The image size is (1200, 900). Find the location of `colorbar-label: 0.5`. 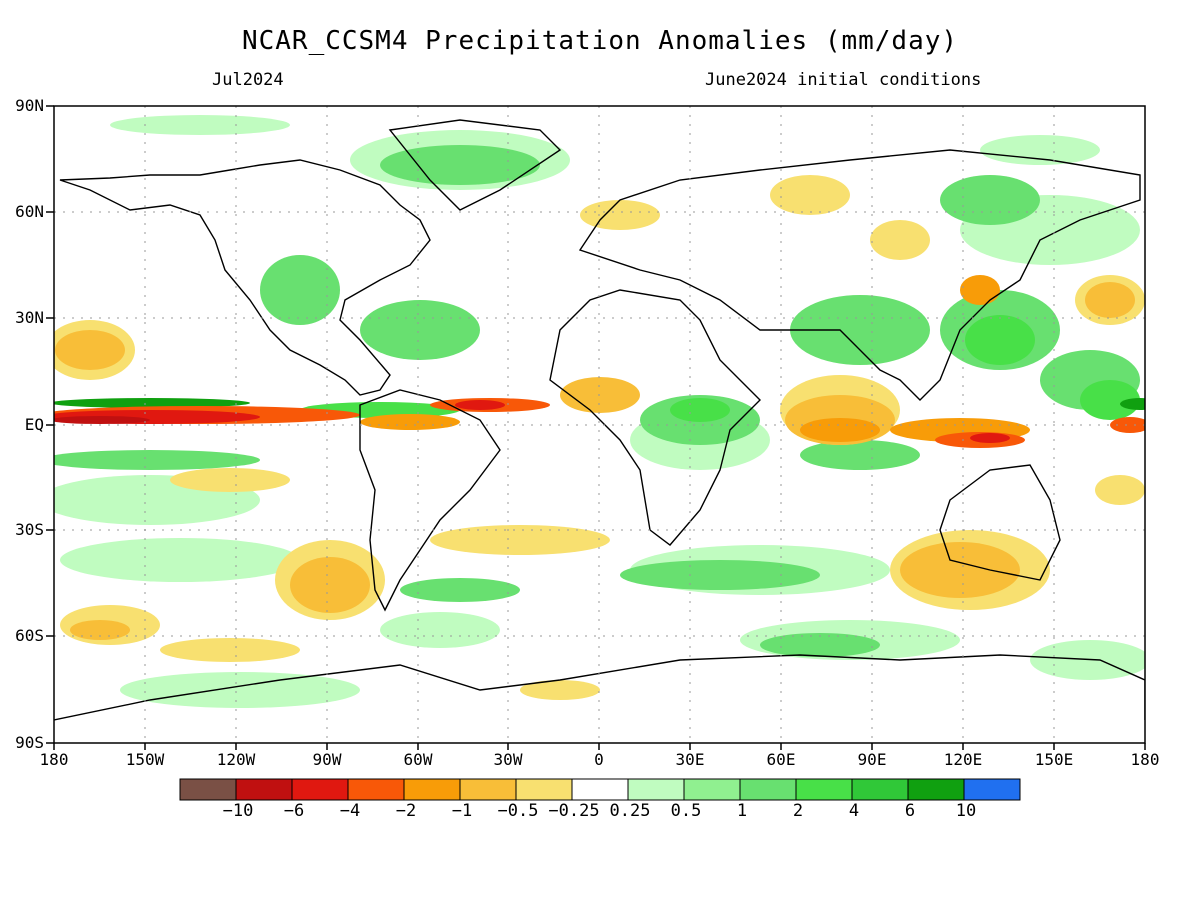

colorbar-label: 0.5 is located at coordinates (686, 811).